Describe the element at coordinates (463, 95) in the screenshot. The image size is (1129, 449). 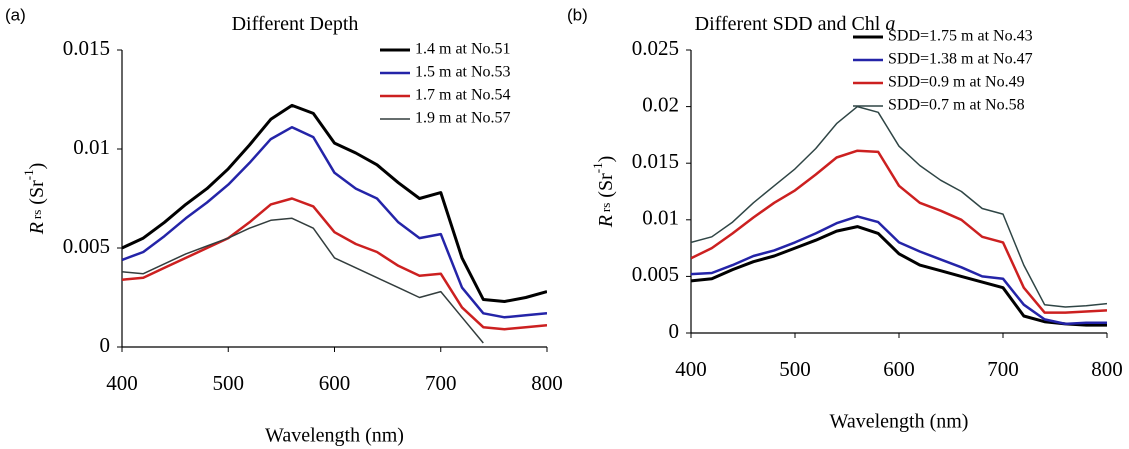
I see `legend-label: 1.7 m at No.54` at that location.